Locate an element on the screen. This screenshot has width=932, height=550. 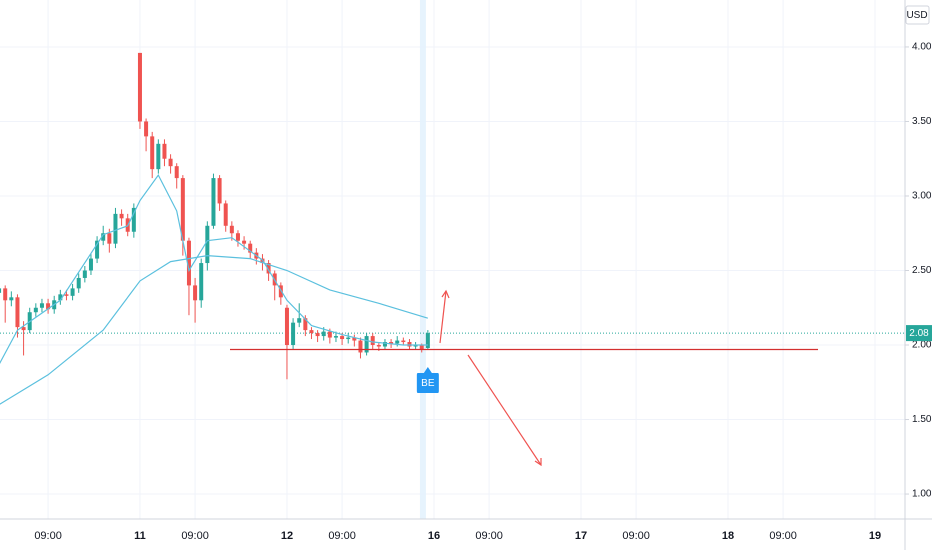
up-arrow-head is located at coordinates (445, 294).